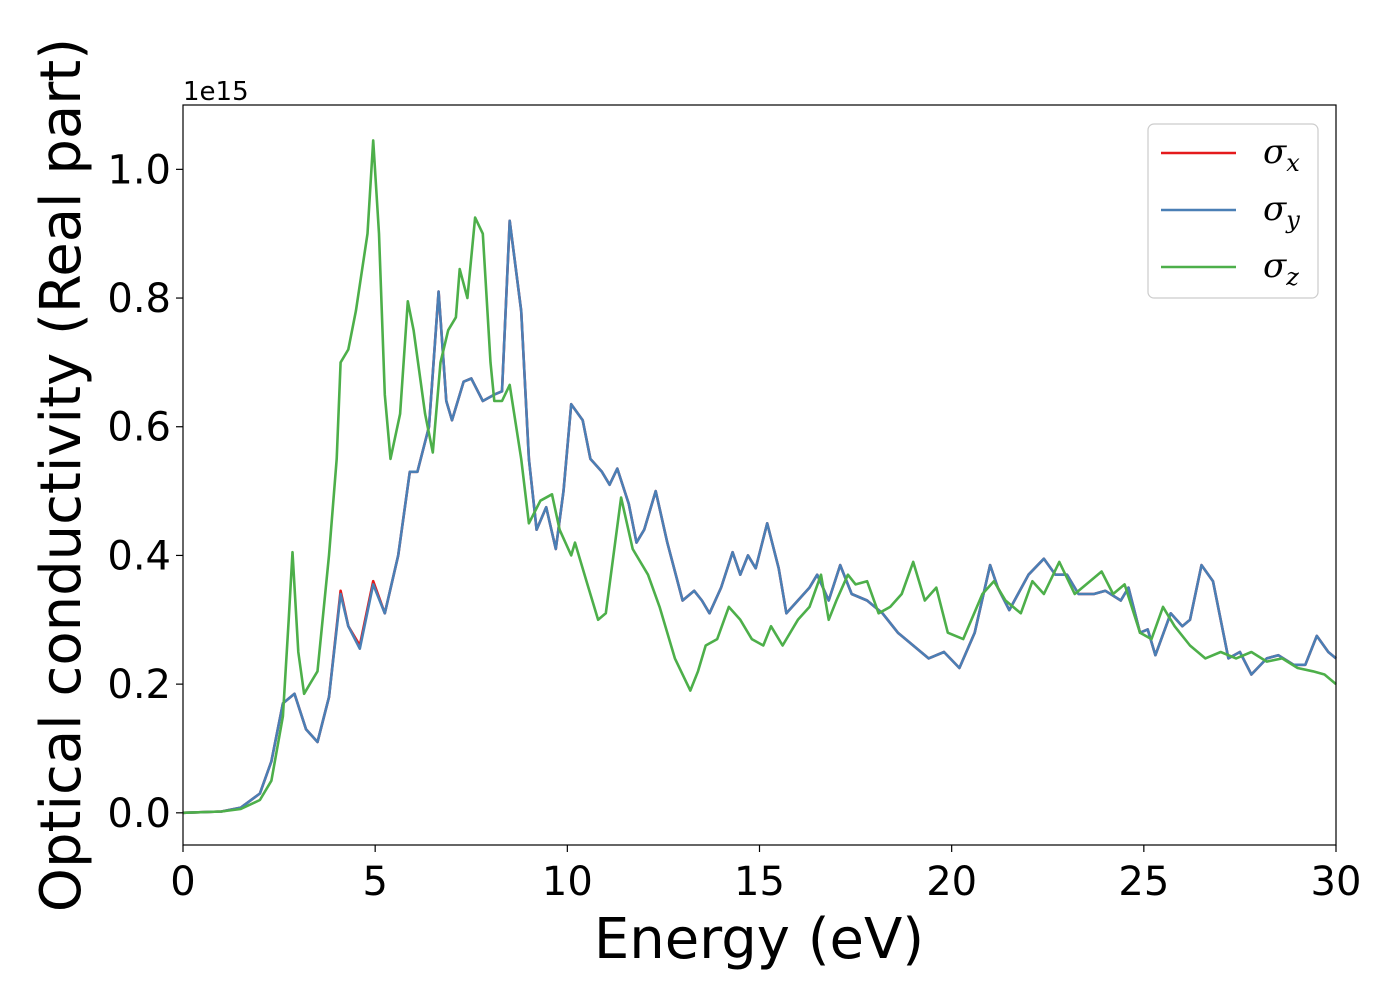 Image resolution: width=1400 pixels, height=1000 pixels. I want to click on y-tick-label: 0.0, so click(139, 814).